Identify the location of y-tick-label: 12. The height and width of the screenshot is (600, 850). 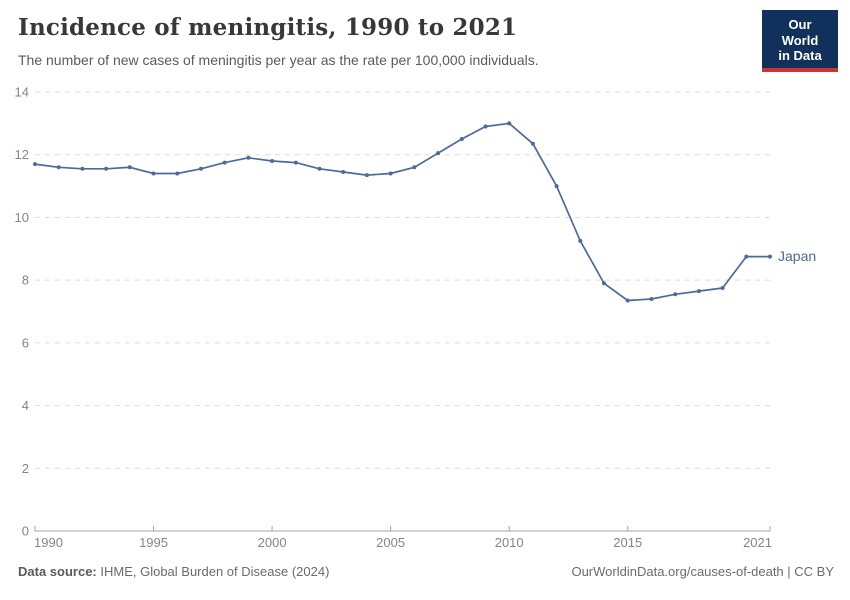
(22, 154).